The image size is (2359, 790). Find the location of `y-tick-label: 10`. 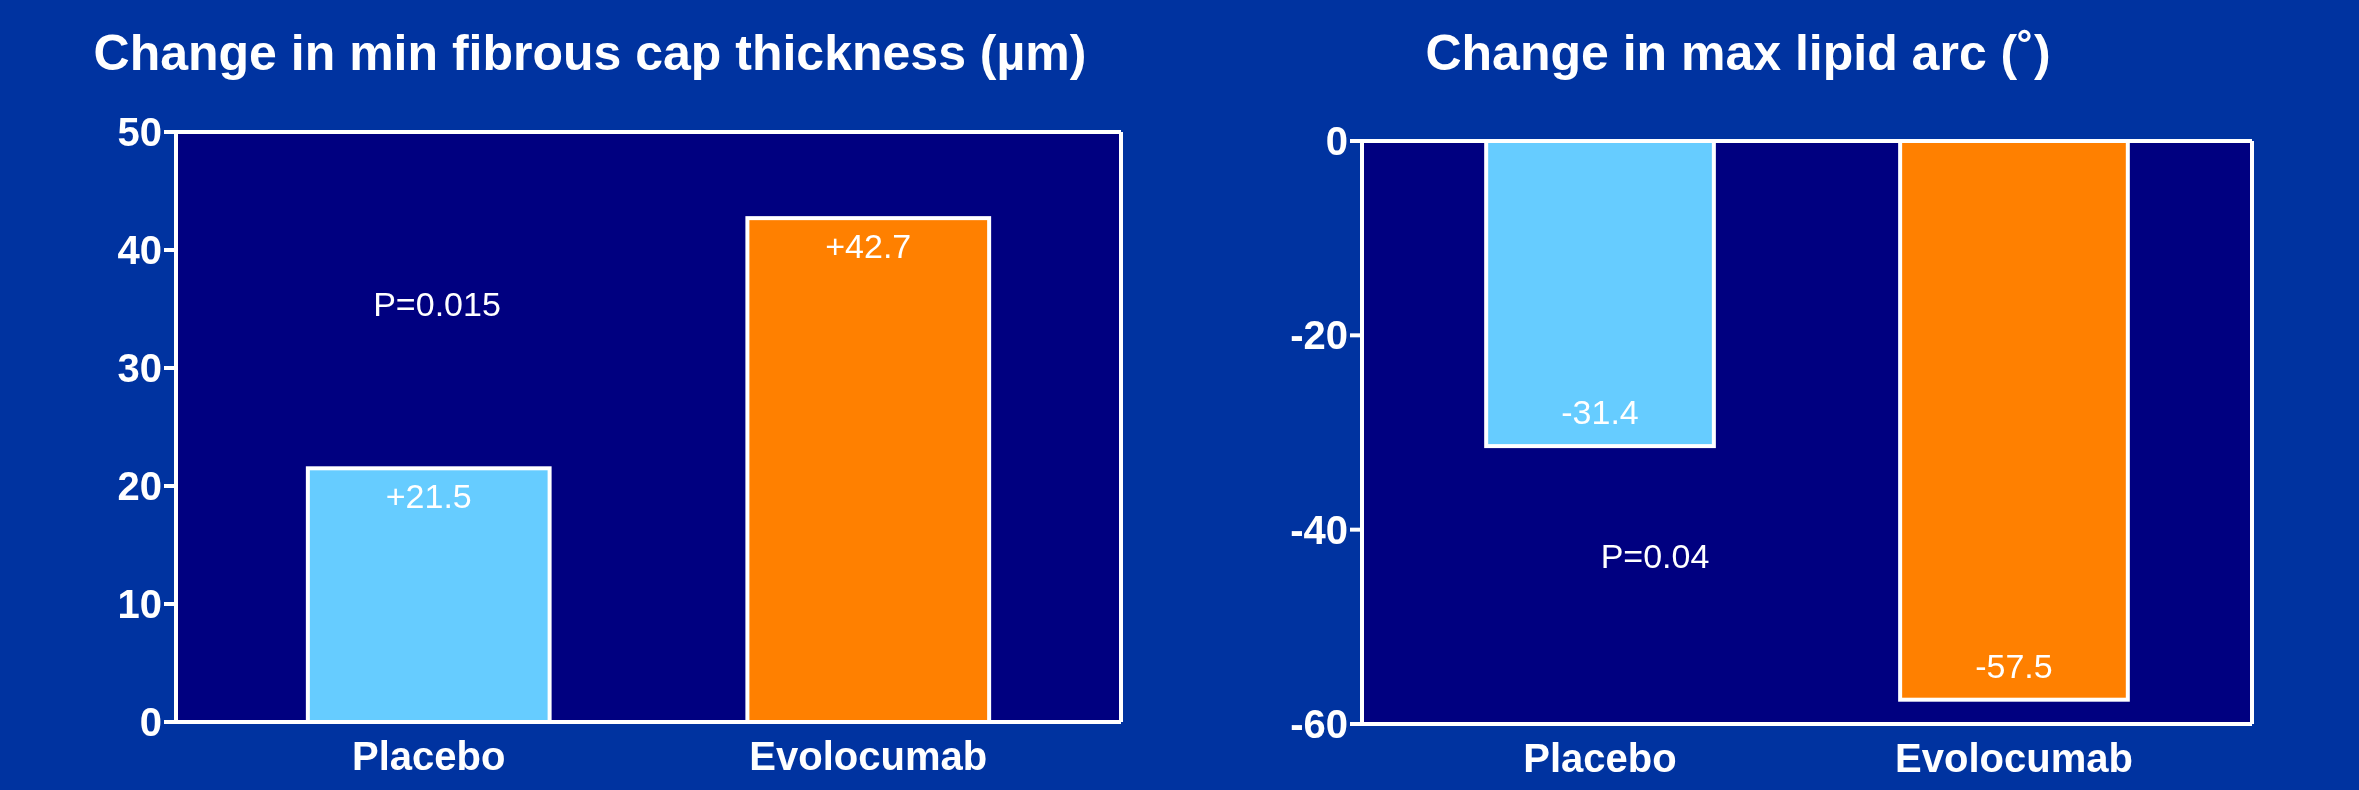

y-tick-label: 10 is located at coordinates (139, 604).